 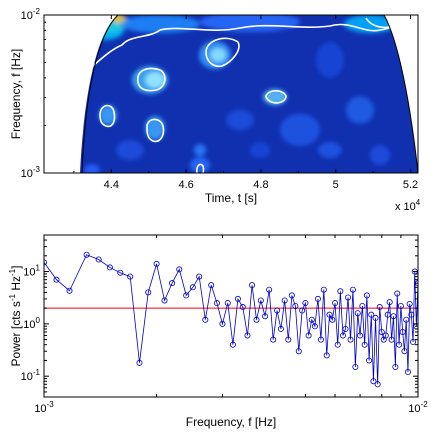 What do you see at coordinates (231, 422) in the screenshot?
I see `bottom-x-axis-label: Frequency, f [Hz]` at bounding box center [231, 422].